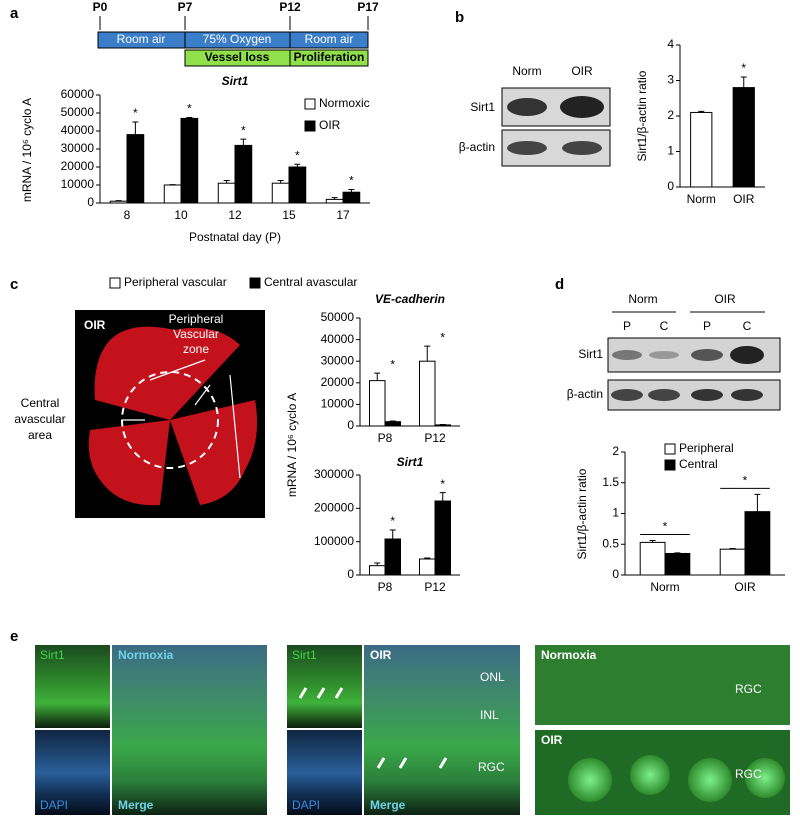 The image size is (800, 822). Describe the element at coordinates (14, 13) in the screenshot. I see `panel-label: a` at that location.